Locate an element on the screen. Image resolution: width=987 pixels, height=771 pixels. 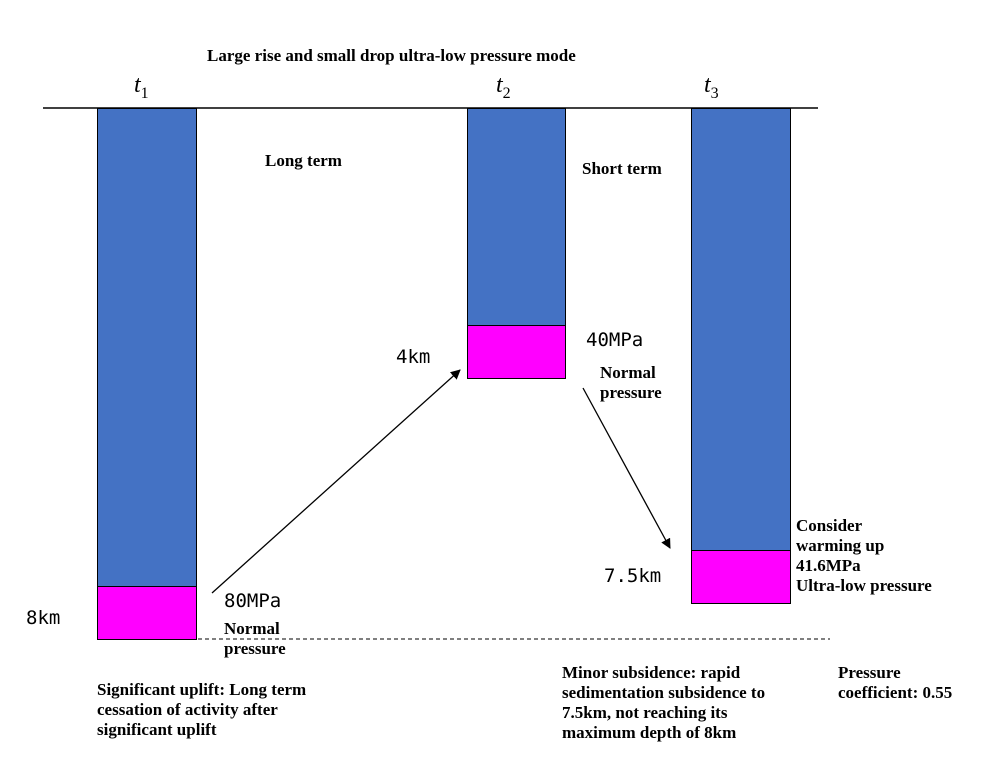
depth-label-t1: 8km is located at coordinates (43, 618).